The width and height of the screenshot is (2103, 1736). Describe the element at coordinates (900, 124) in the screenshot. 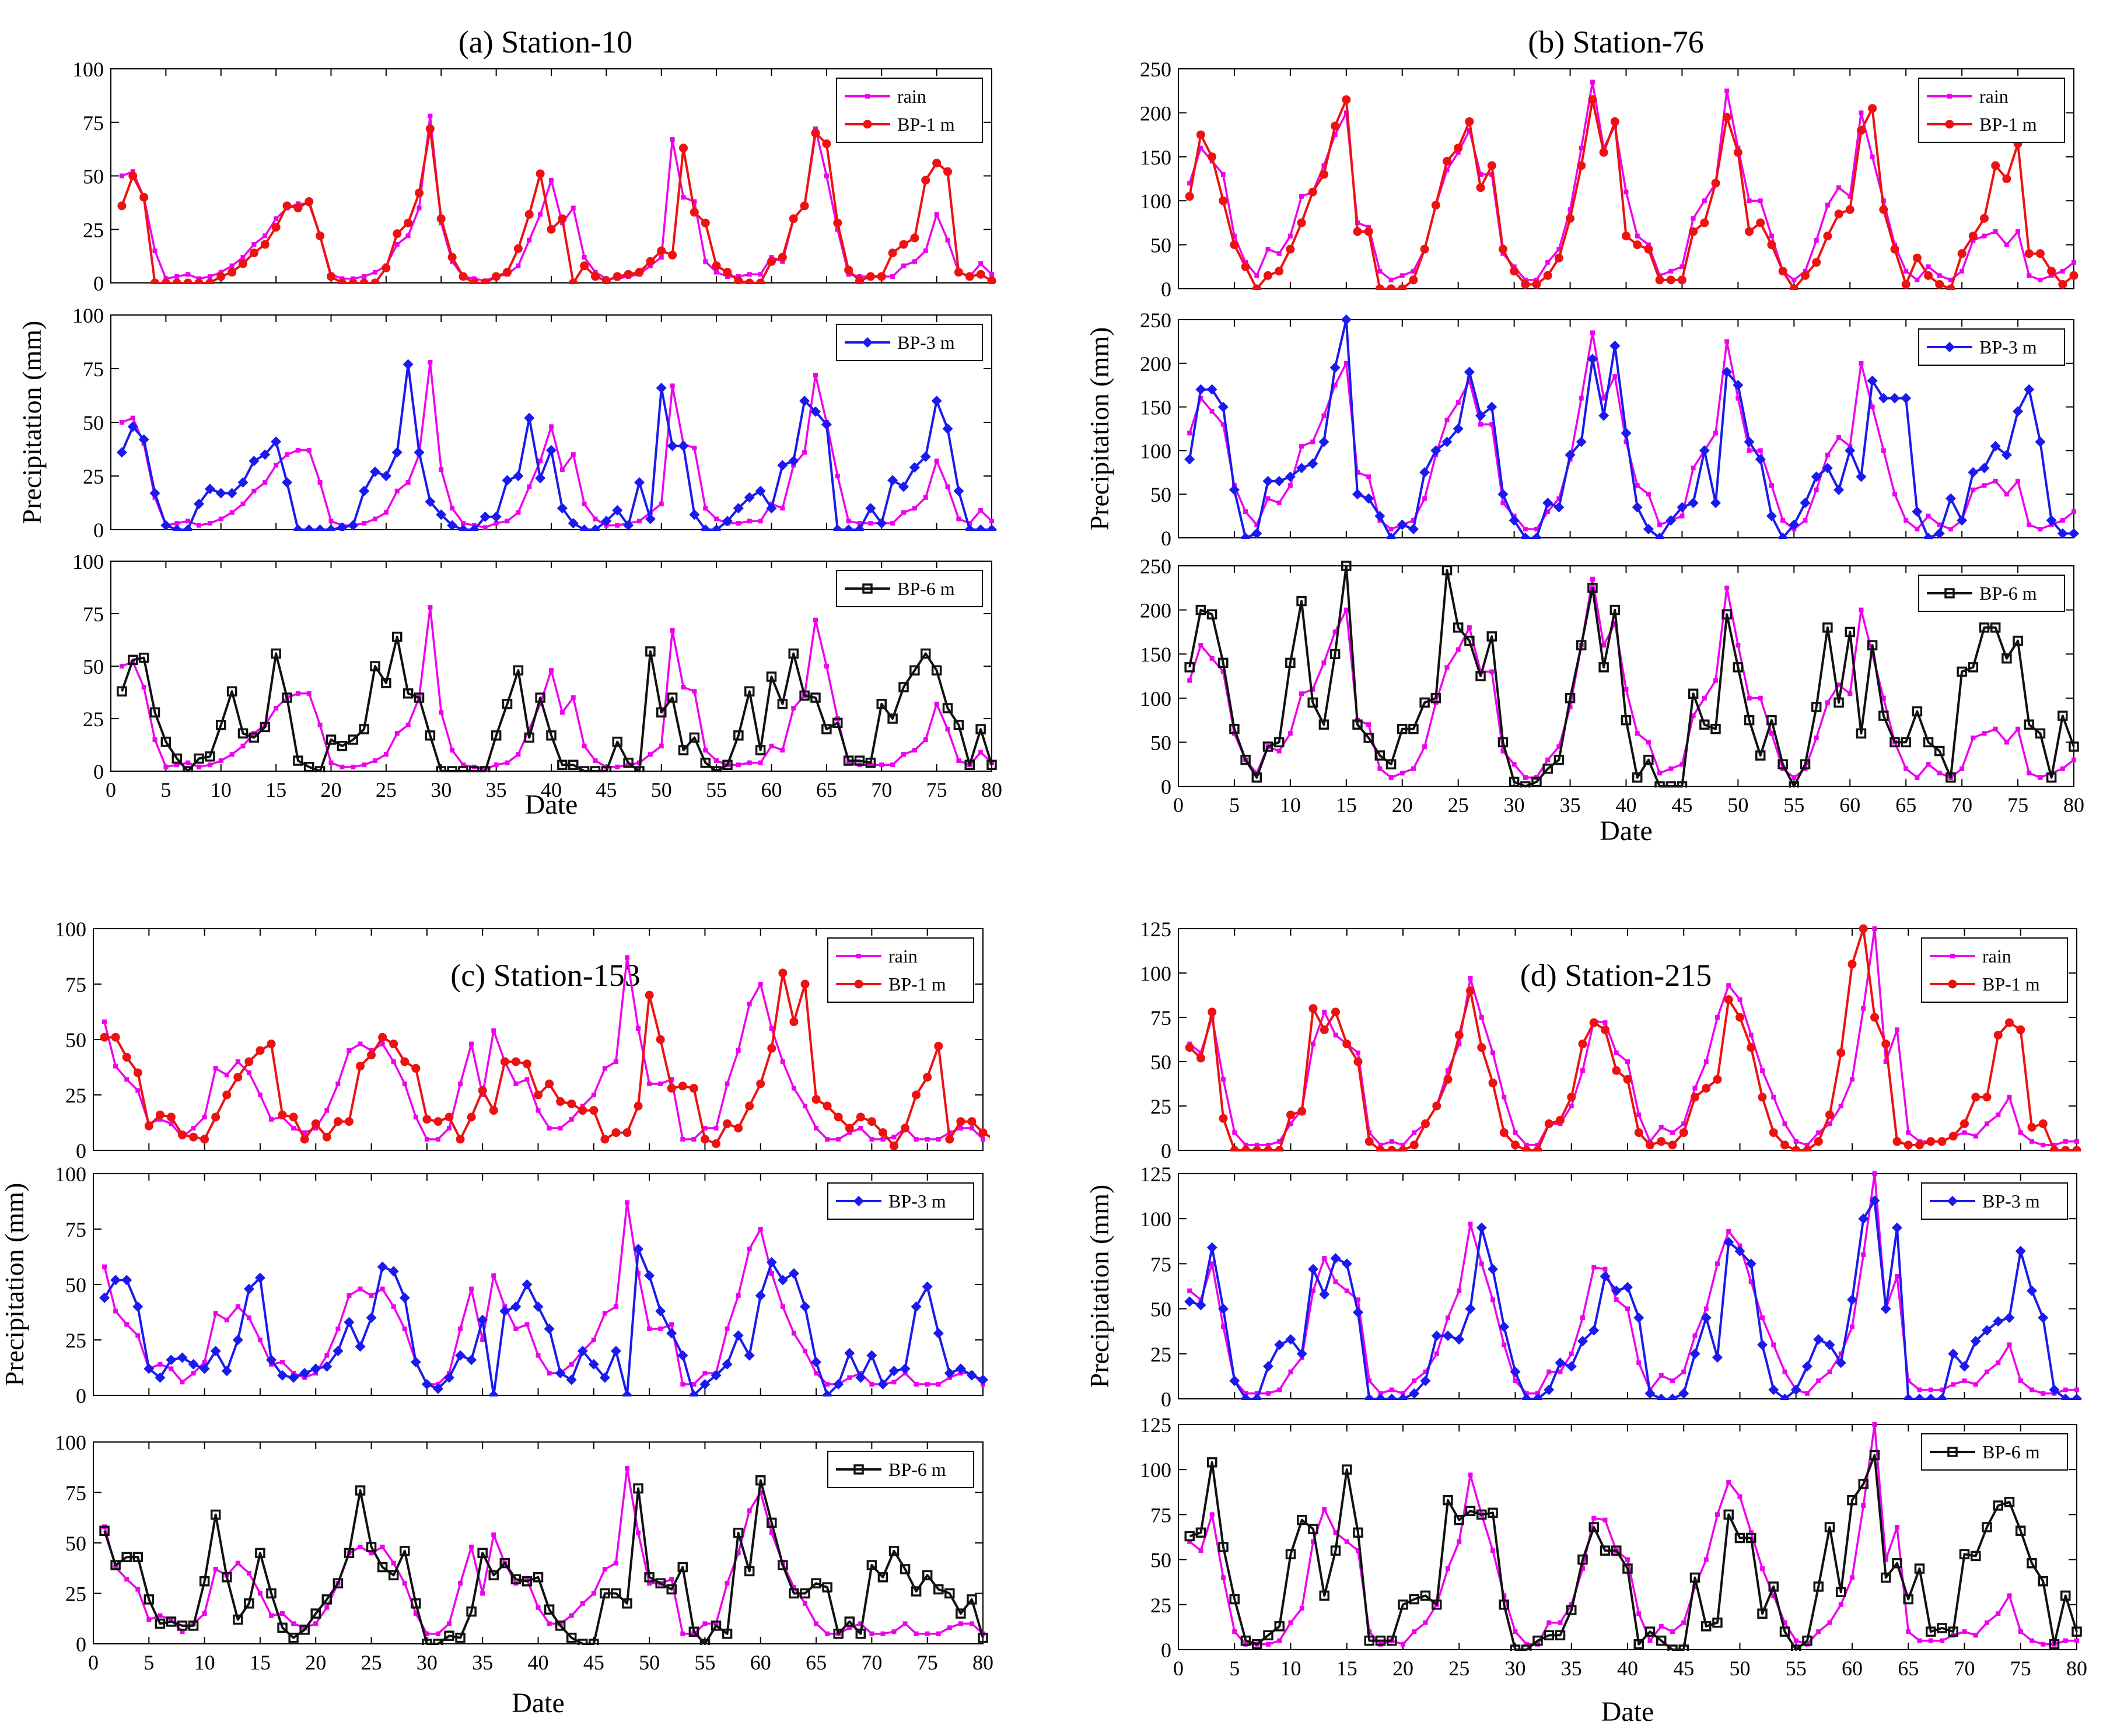

I see `legend-entry-bp1: BP-1 m` at that location.